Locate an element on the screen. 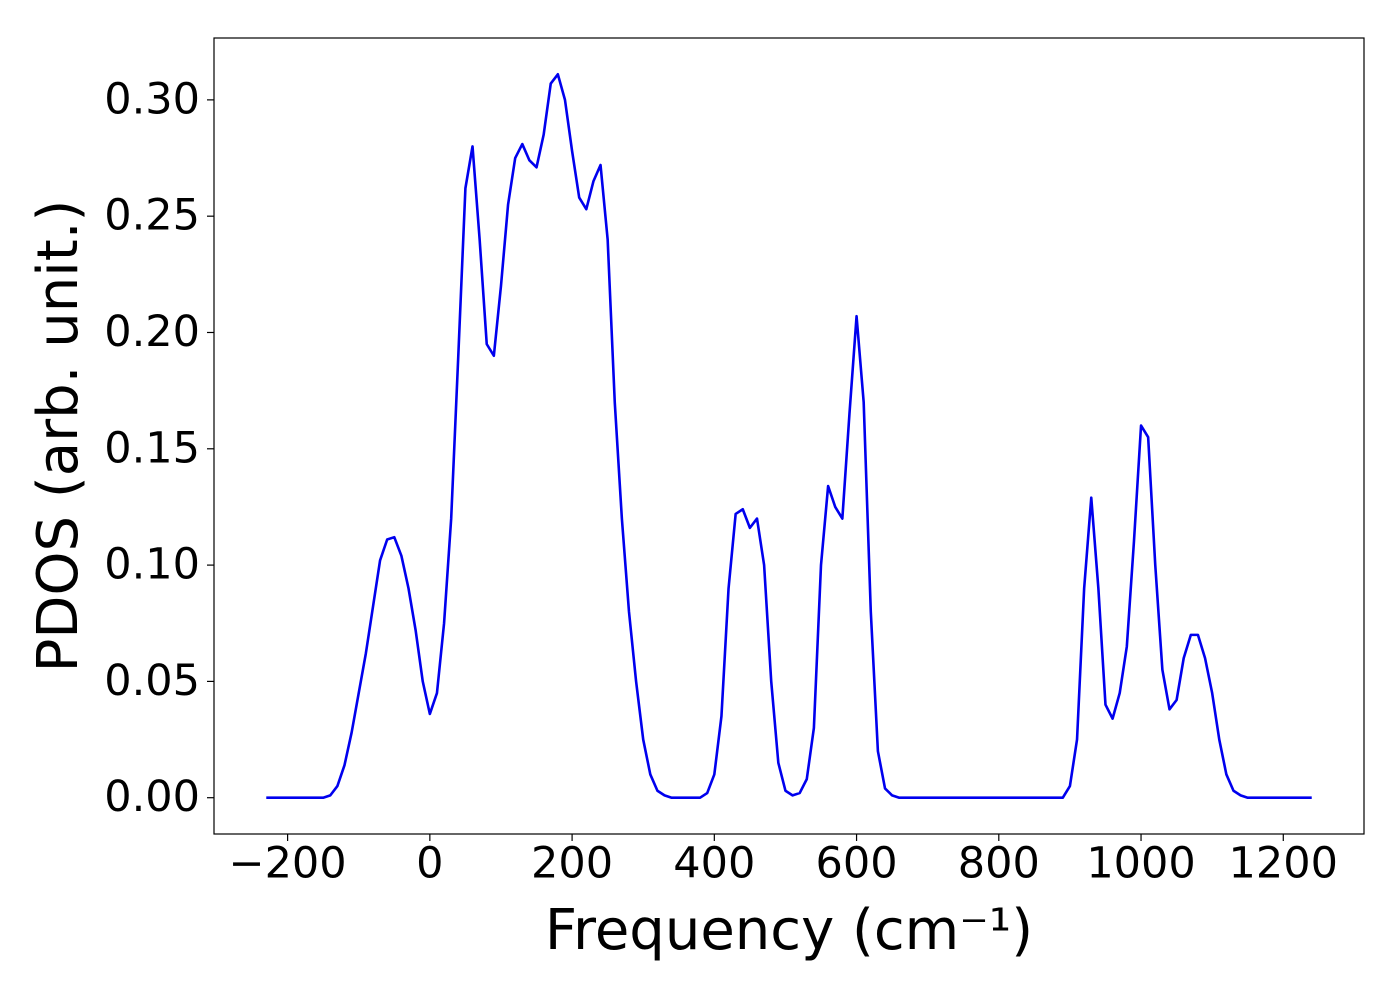  x-tick-label: −200 is located at coordinates (288, 864).